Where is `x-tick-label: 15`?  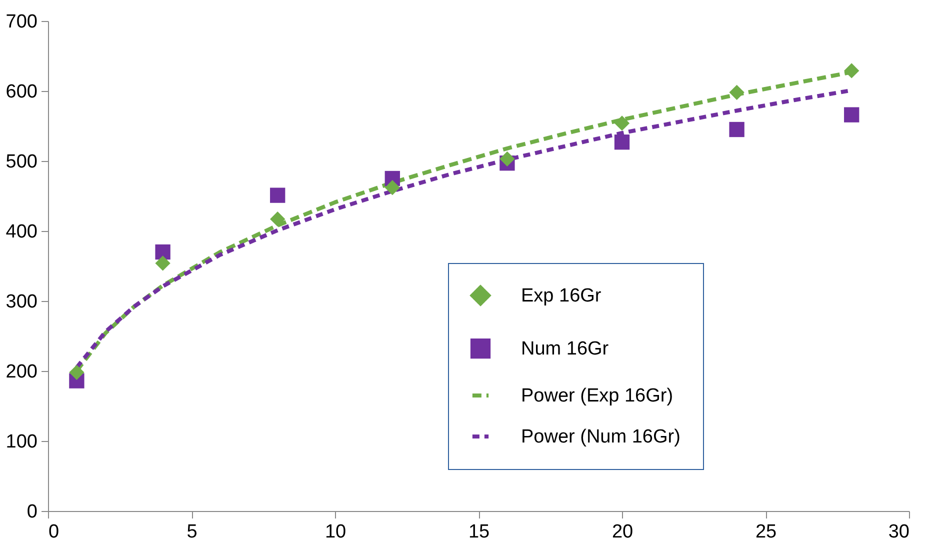 x-tick-label: 15 is located at coordinates (479, 532).